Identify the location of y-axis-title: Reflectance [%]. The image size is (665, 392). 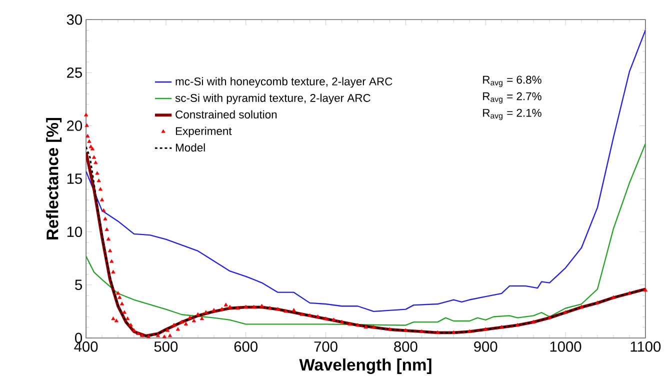
(54, 179).